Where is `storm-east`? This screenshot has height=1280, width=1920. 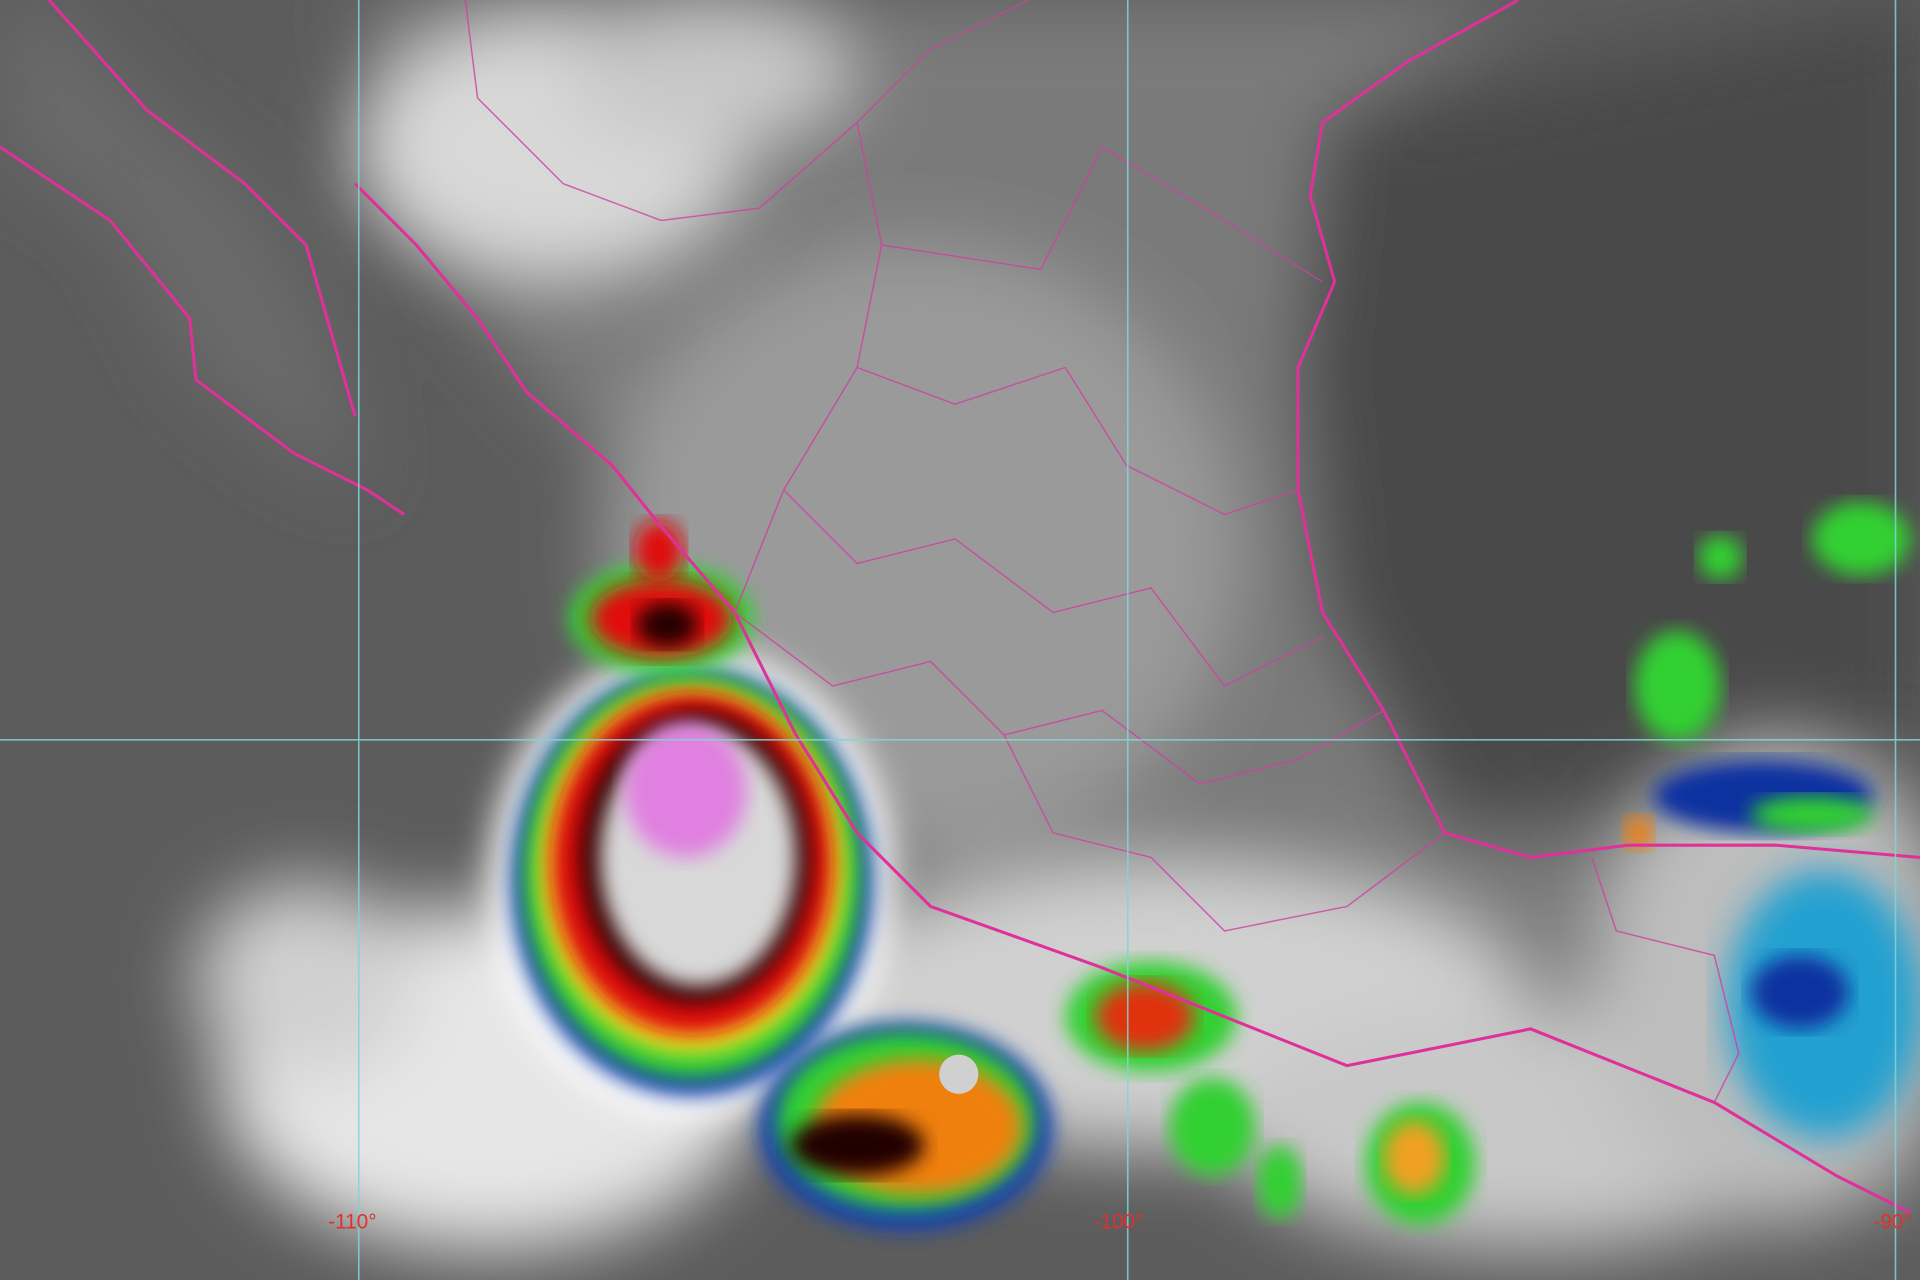
storm-east is located at coordinates (1771, 821).